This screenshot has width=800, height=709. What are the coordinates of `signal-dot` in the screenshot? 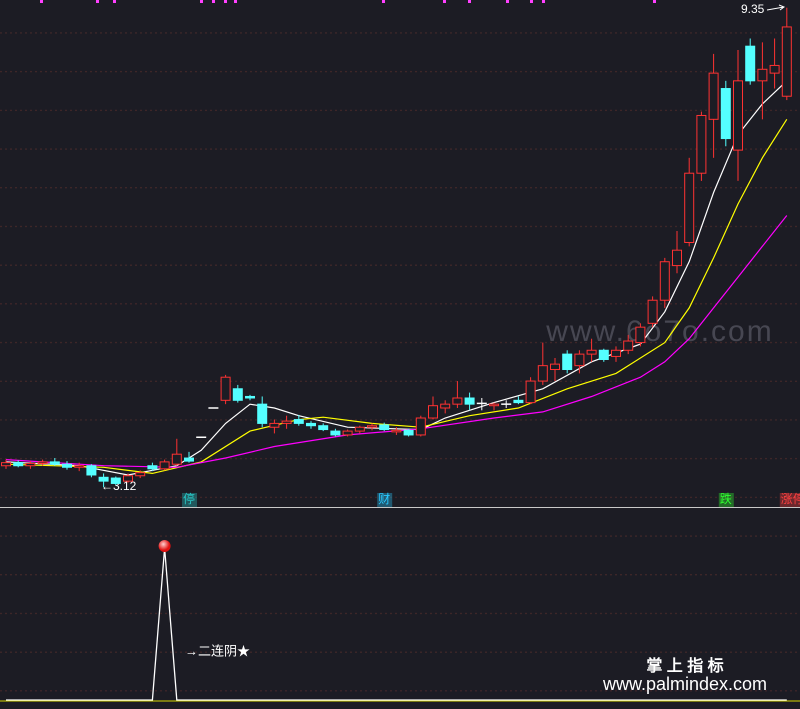 It's located at (164, 546).